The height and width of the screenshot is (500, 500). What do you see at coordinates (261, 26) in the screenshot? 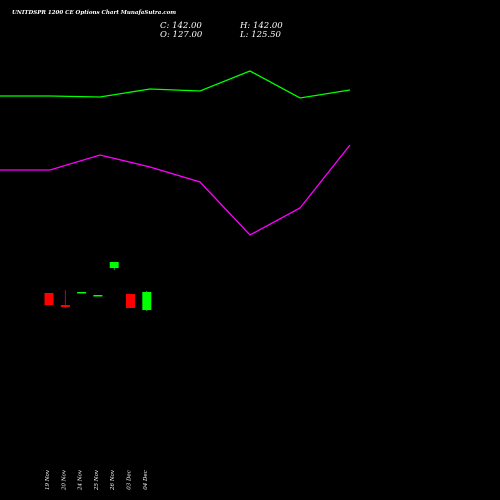
I see `high-value: H: 142.00` at bounding box center [261, 26].